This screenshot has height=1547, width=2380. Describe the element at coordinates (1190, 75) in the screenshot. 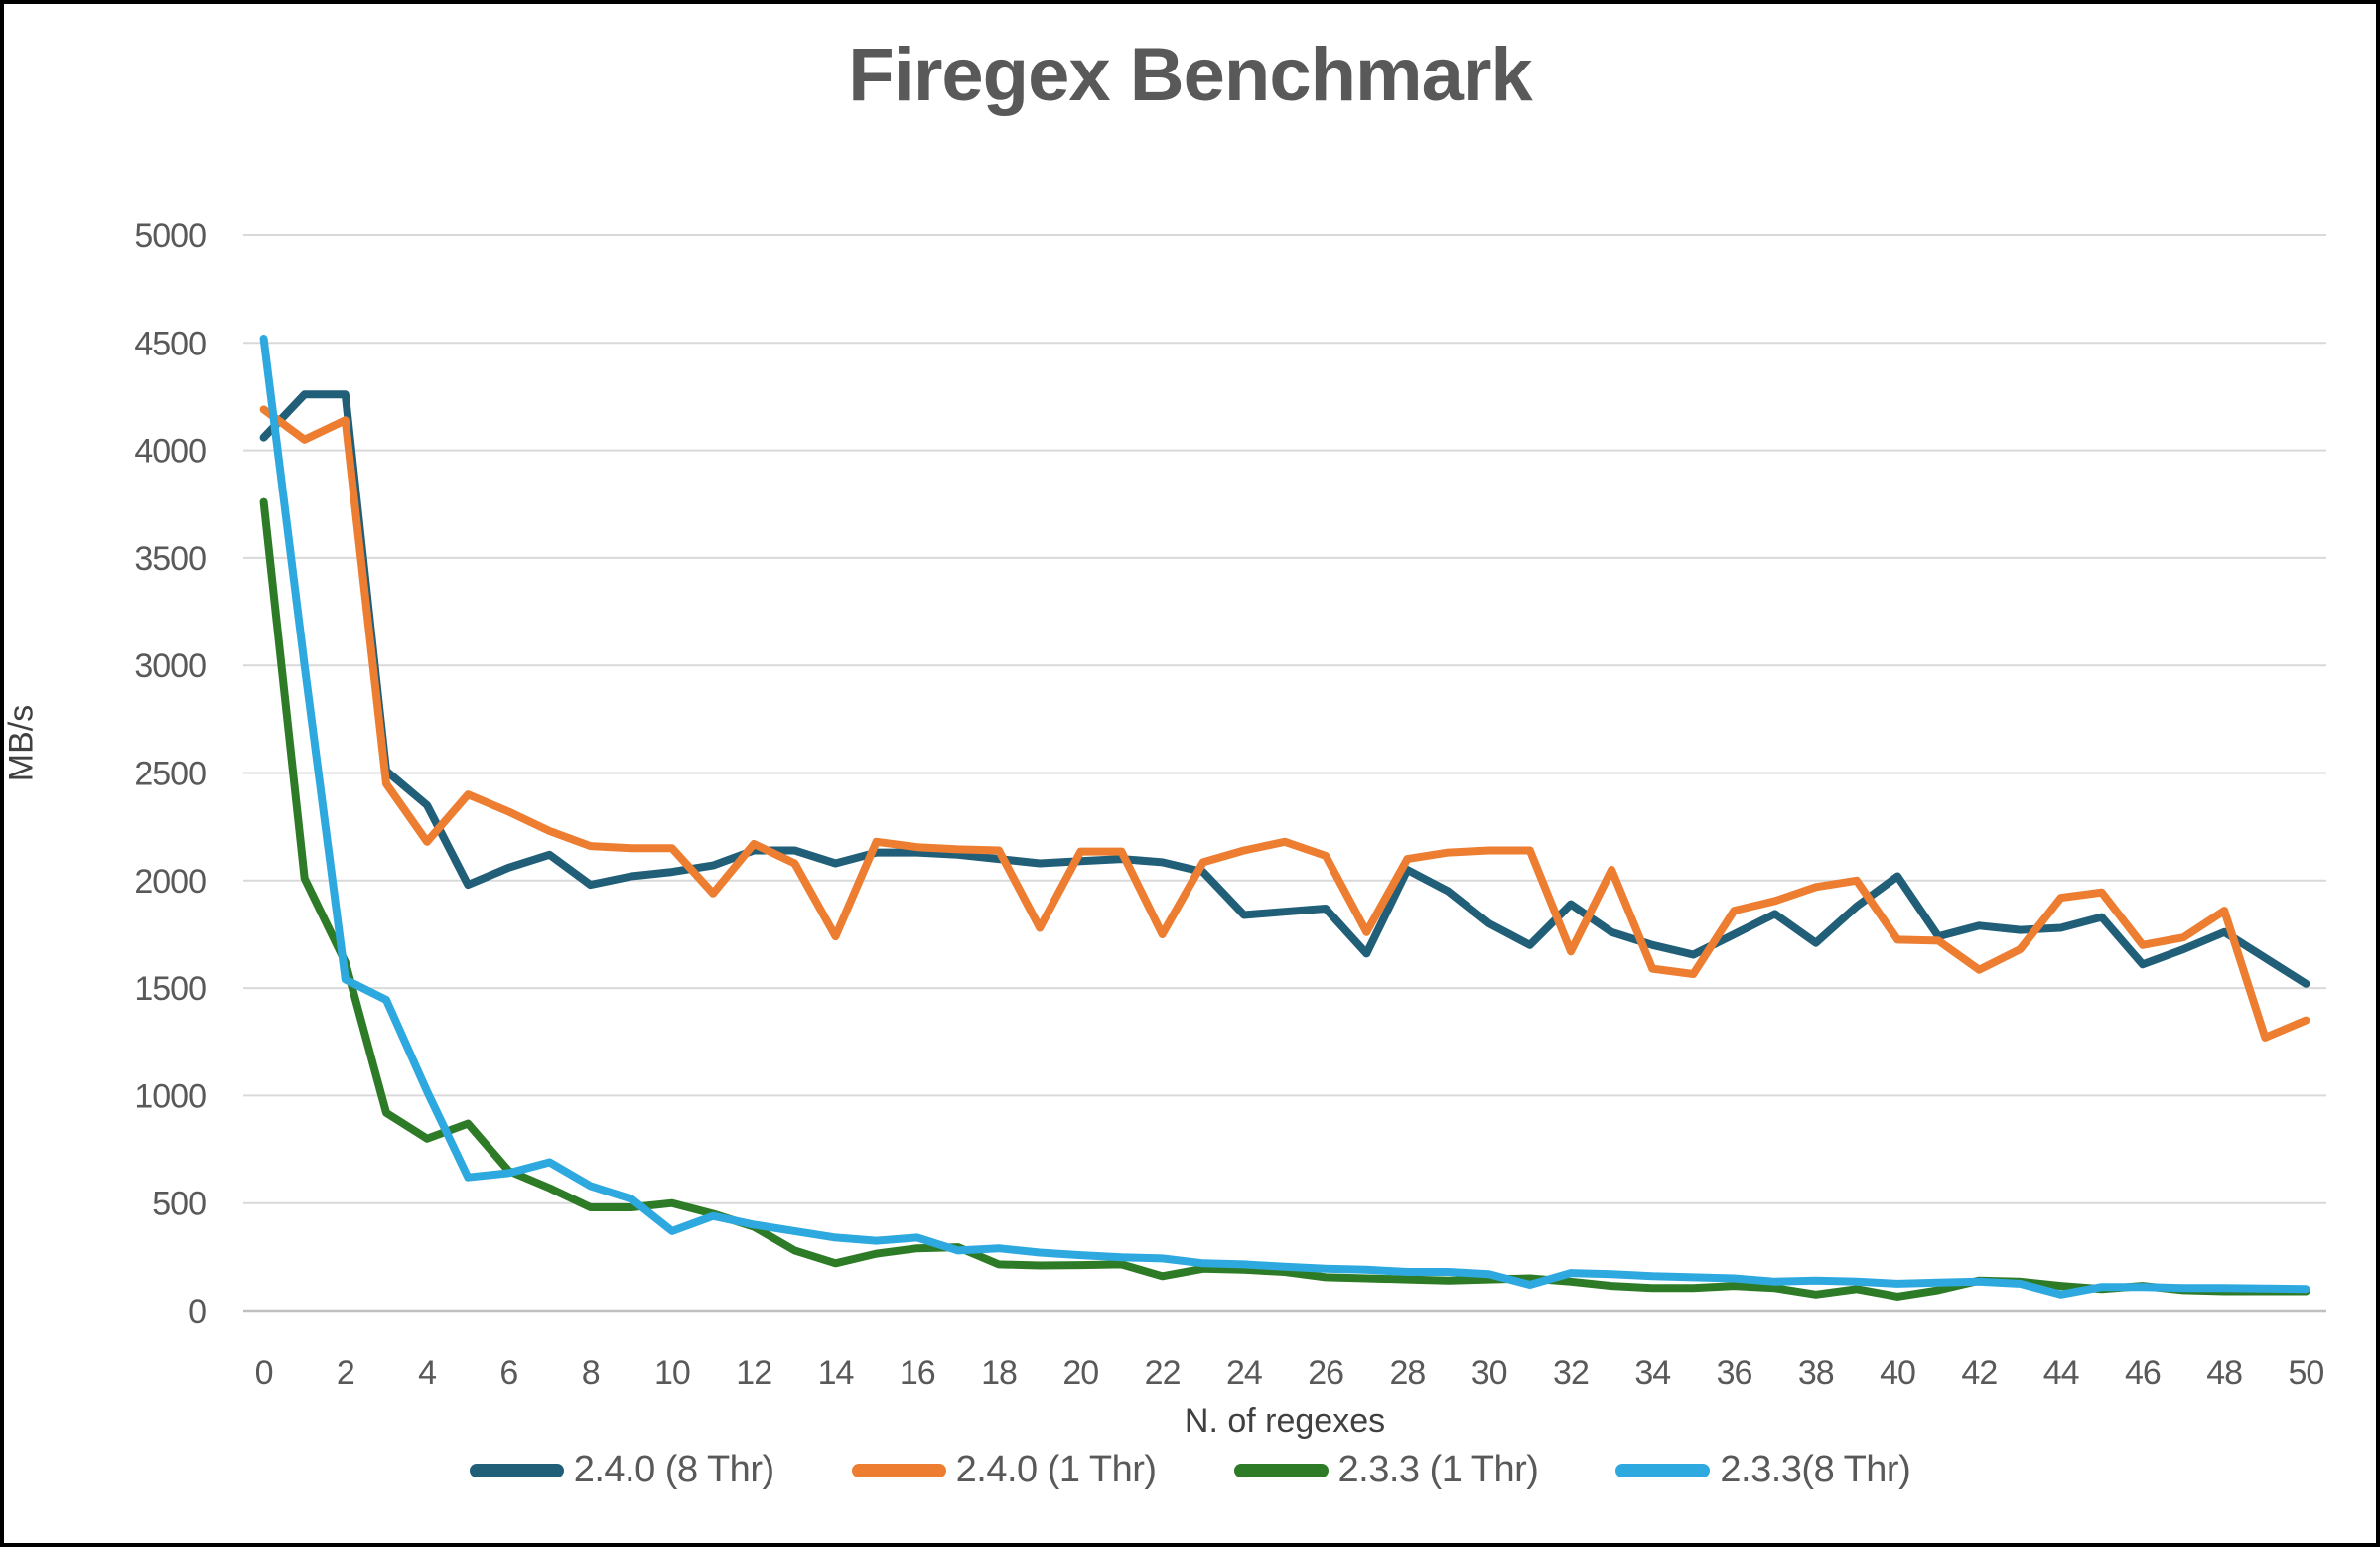

I see `chart-title: Firegex Benchmark` at that location.